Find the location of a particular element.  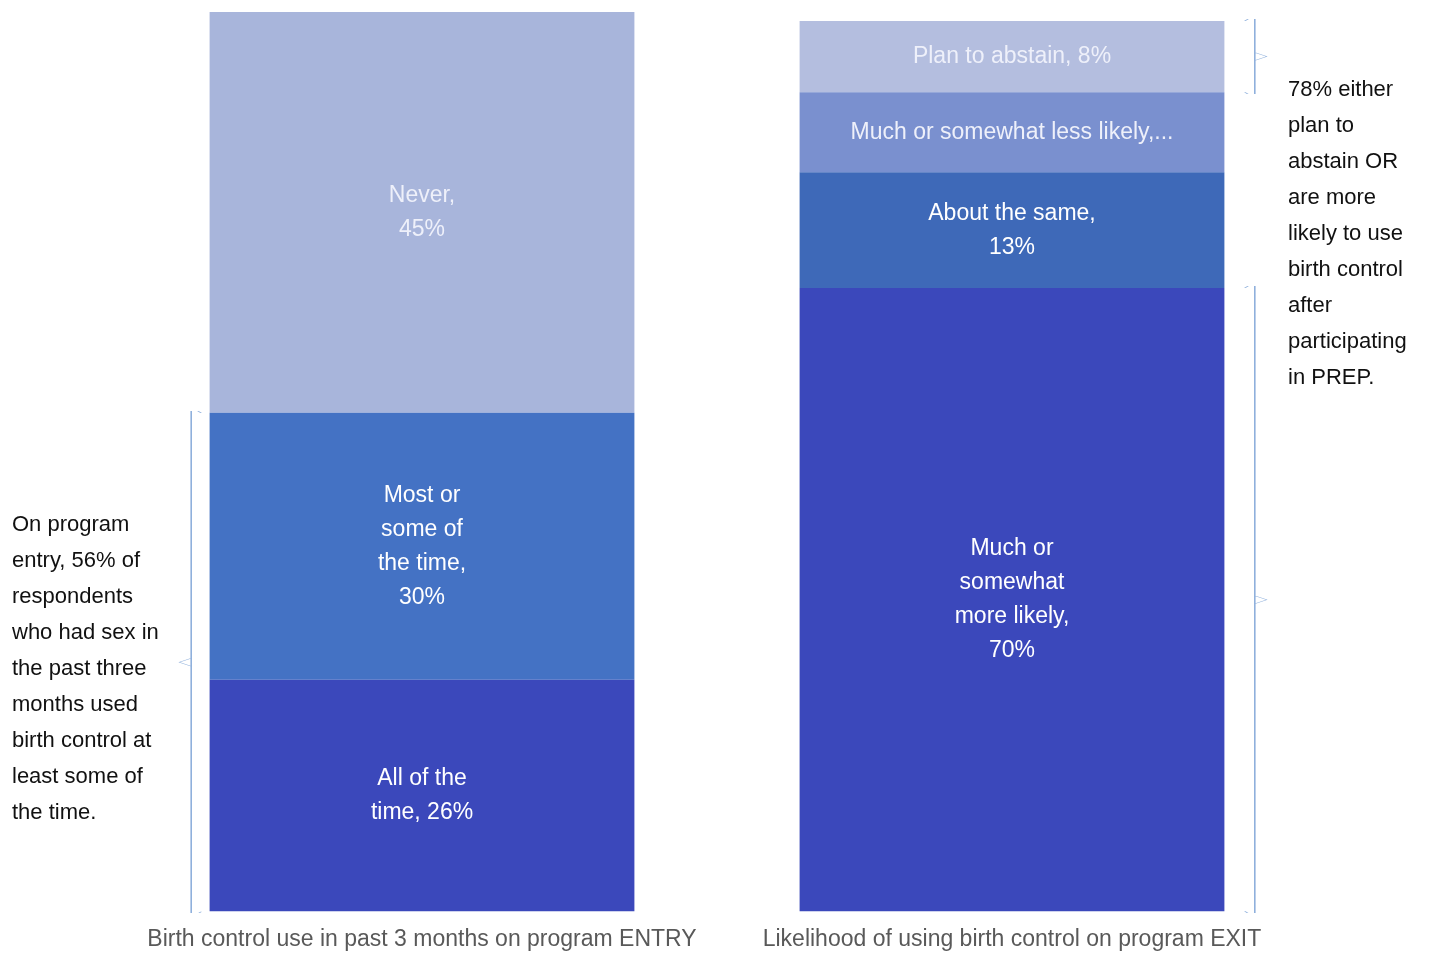

data-label: Much or somewhat more likely, 70% is located at coordinates (1012, 598).